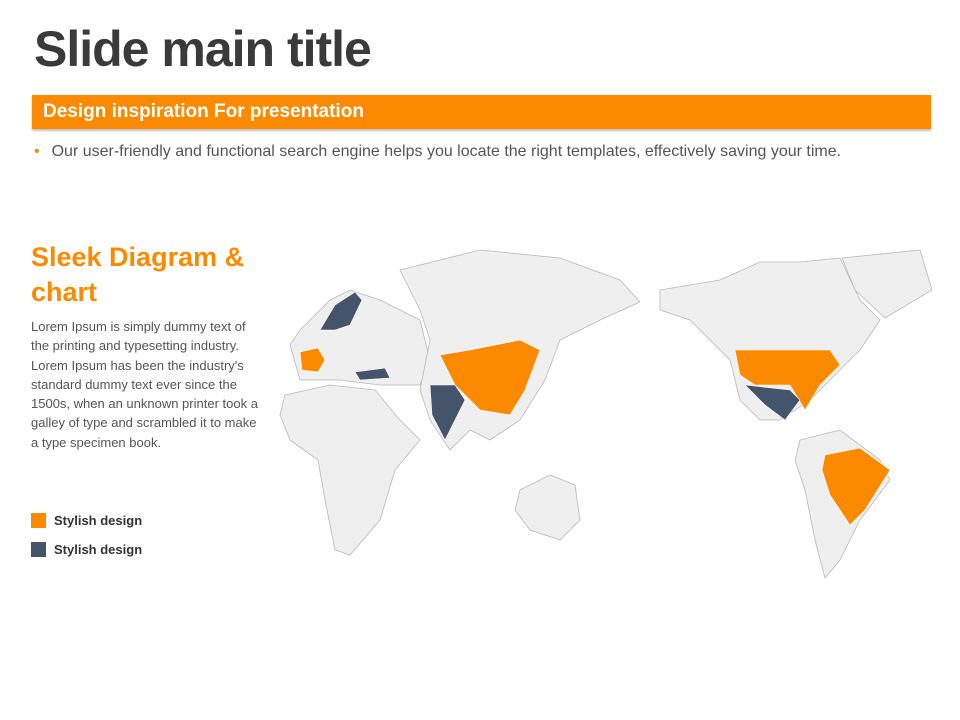 Image resolution: width=960 pixels, height=720 pixels. What do you see at coordinates (856, 486) in the screenshot?
I see `brazil` at bounding box center [856, 486].